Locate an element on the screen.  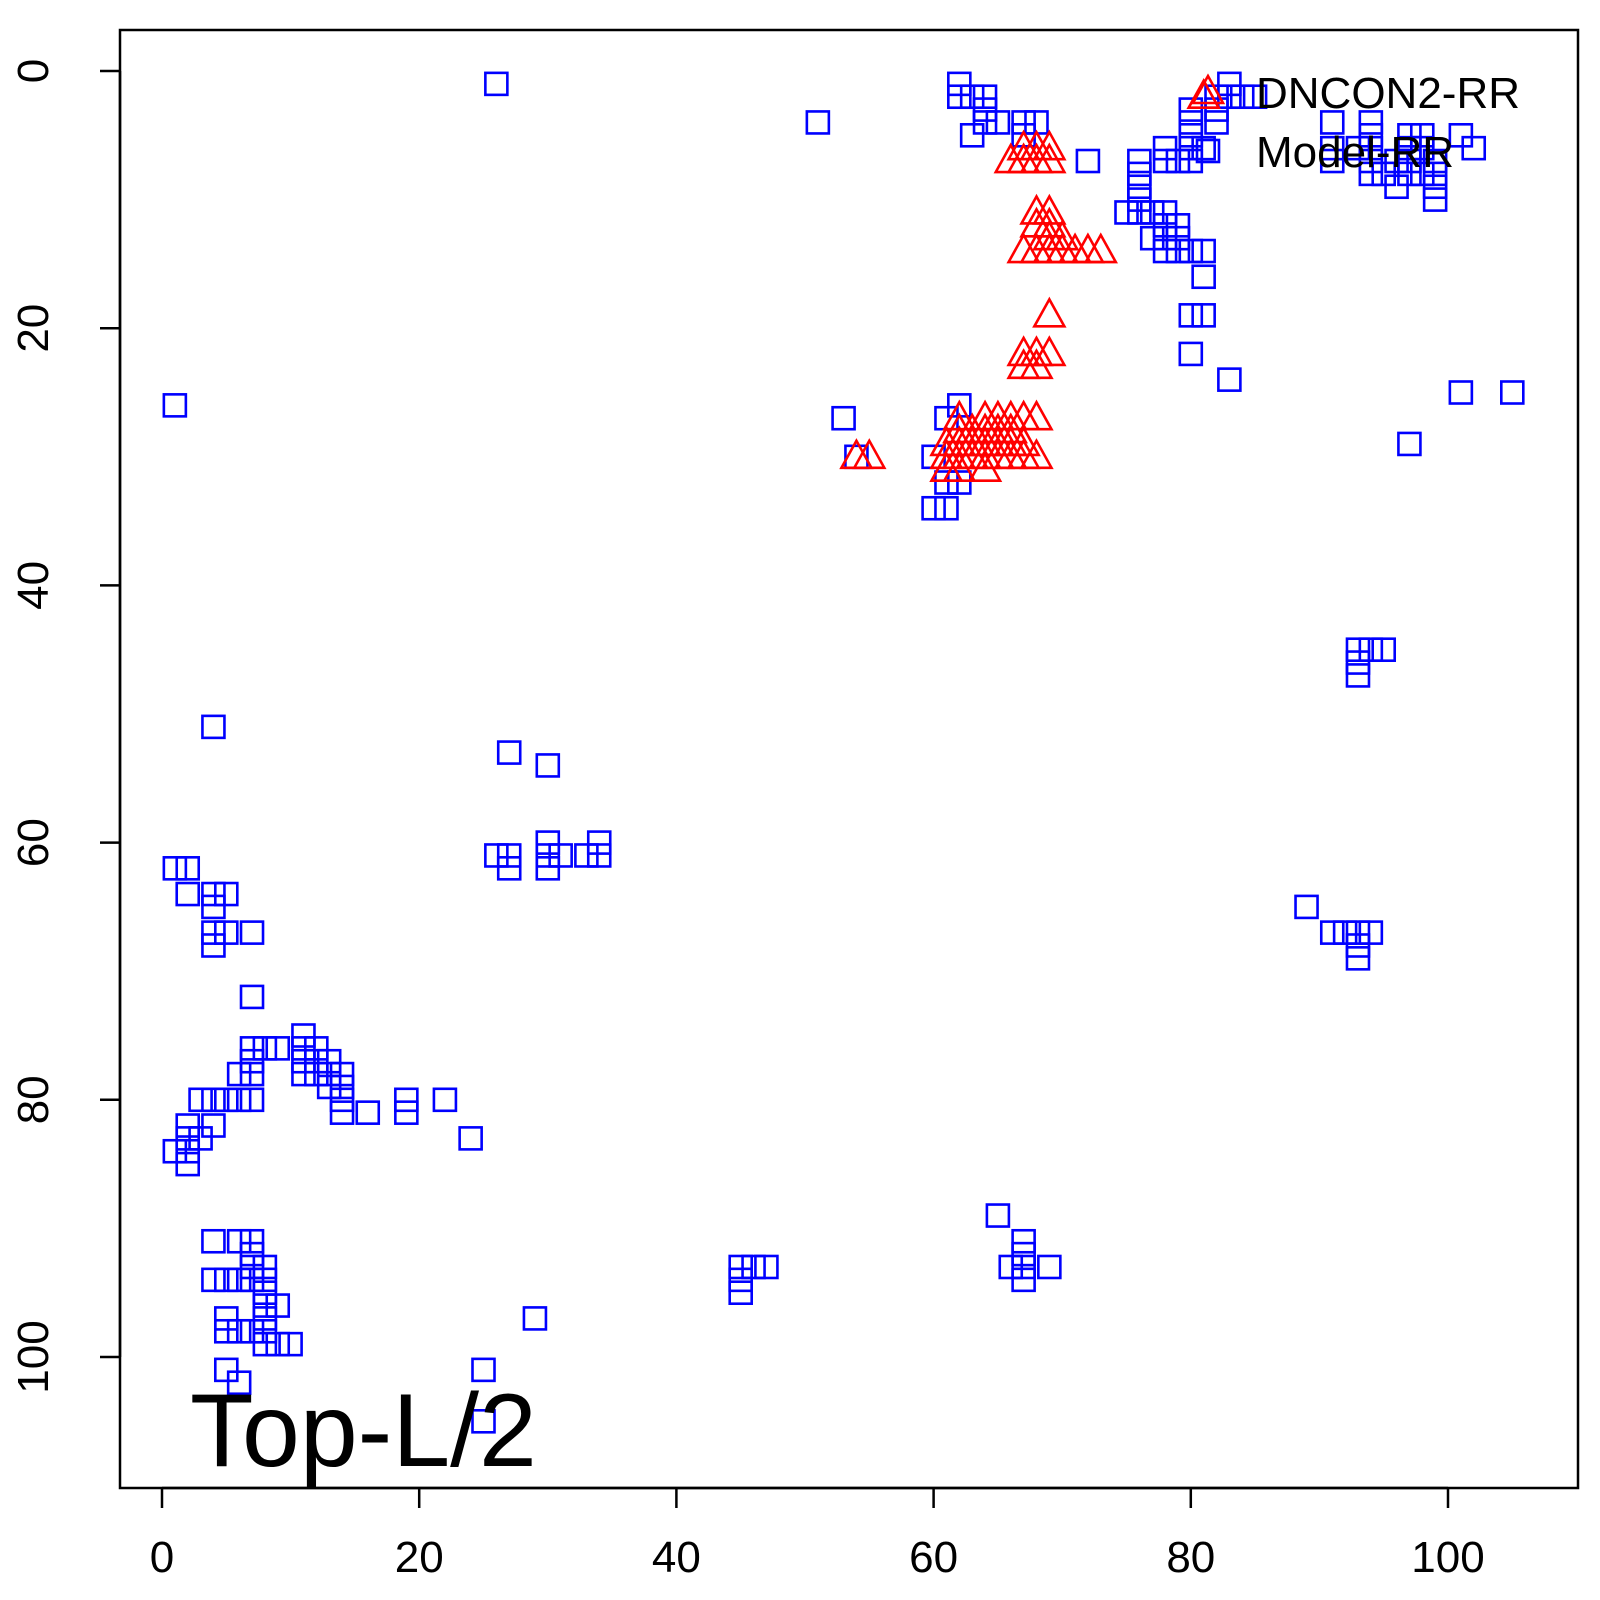
x-tick-label: 60 is located at coordinates (933, 1557).